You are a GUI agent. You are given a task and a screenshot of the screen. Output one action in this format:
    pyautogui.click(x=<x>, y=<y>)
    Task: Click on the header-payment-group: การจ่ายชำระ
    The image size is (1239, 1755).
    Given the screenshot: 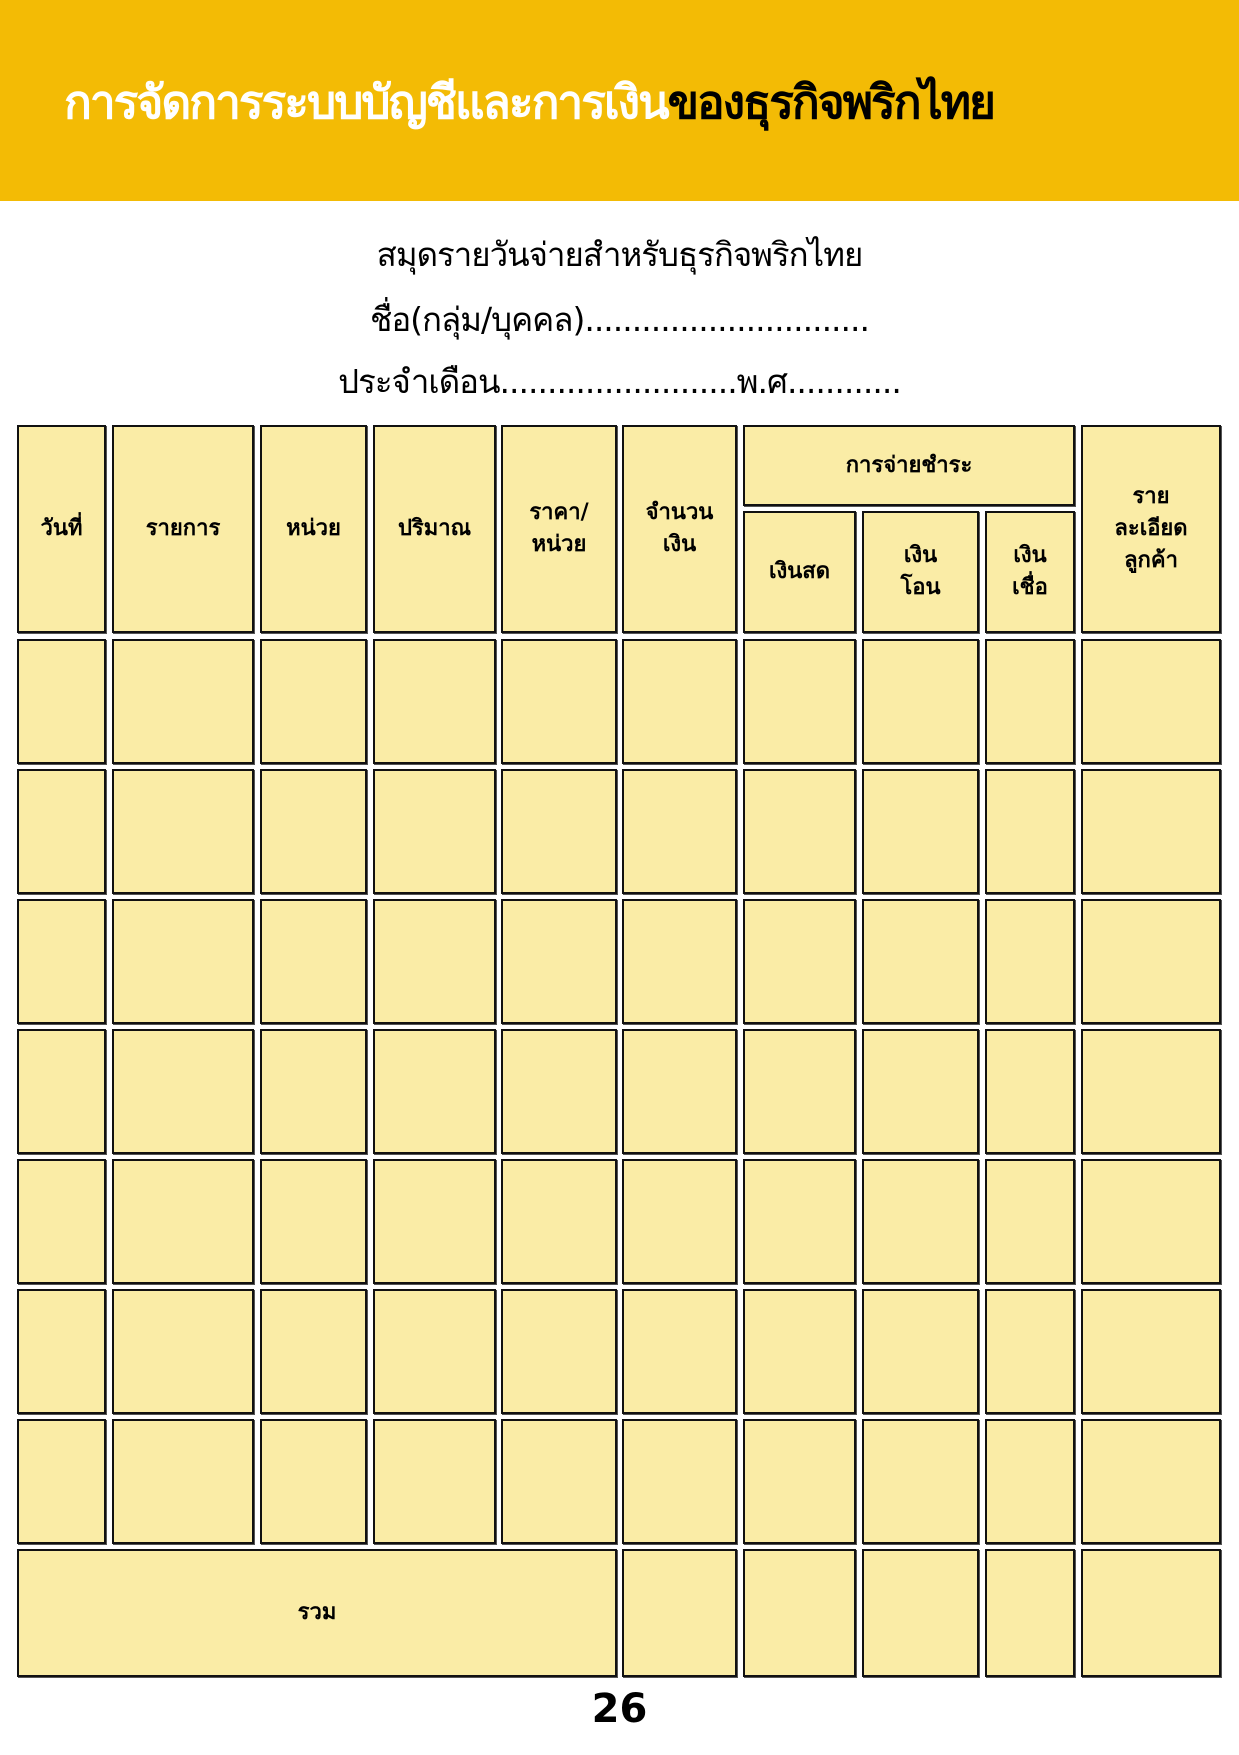 What is the action you would take?
    pyautogui.click(x=909, y=465)
    